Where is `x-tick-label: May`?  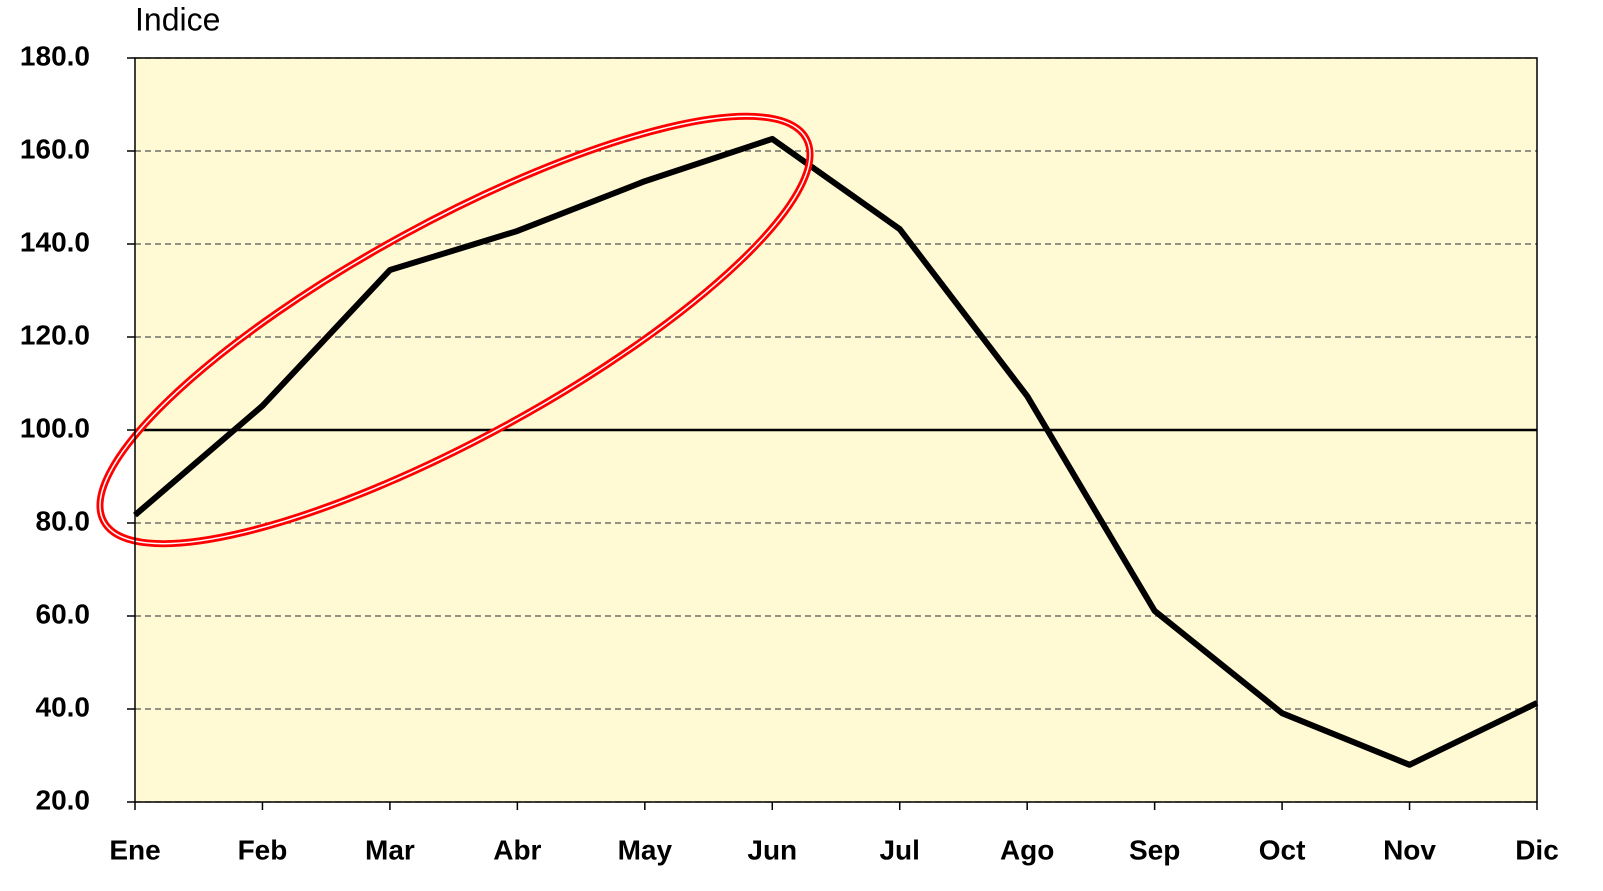 x-tick-label: May is located at coordinates (645, 849).